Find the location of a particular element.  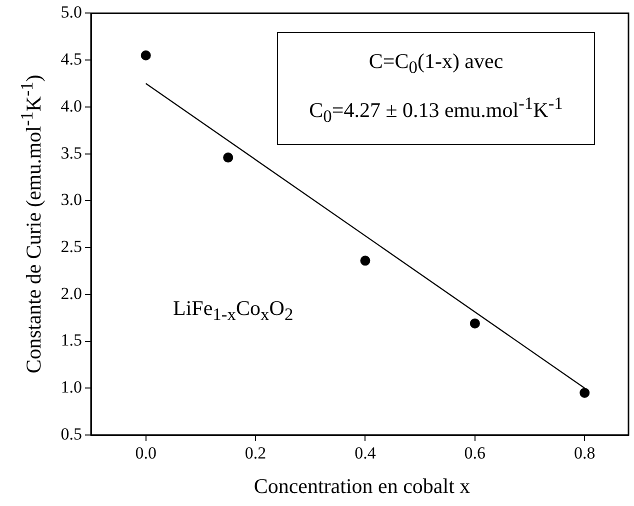

x-tick-label: 0.4 is located at coordinates (365, 453).